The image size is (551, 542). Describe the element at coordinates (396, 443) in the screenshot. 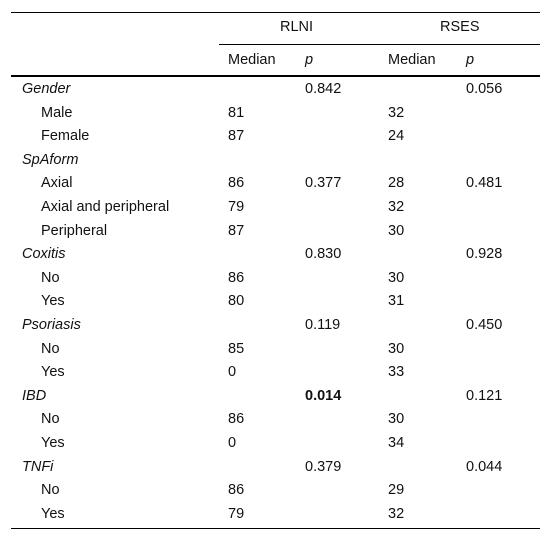

I see `cell-rses-median: 34` at that location.